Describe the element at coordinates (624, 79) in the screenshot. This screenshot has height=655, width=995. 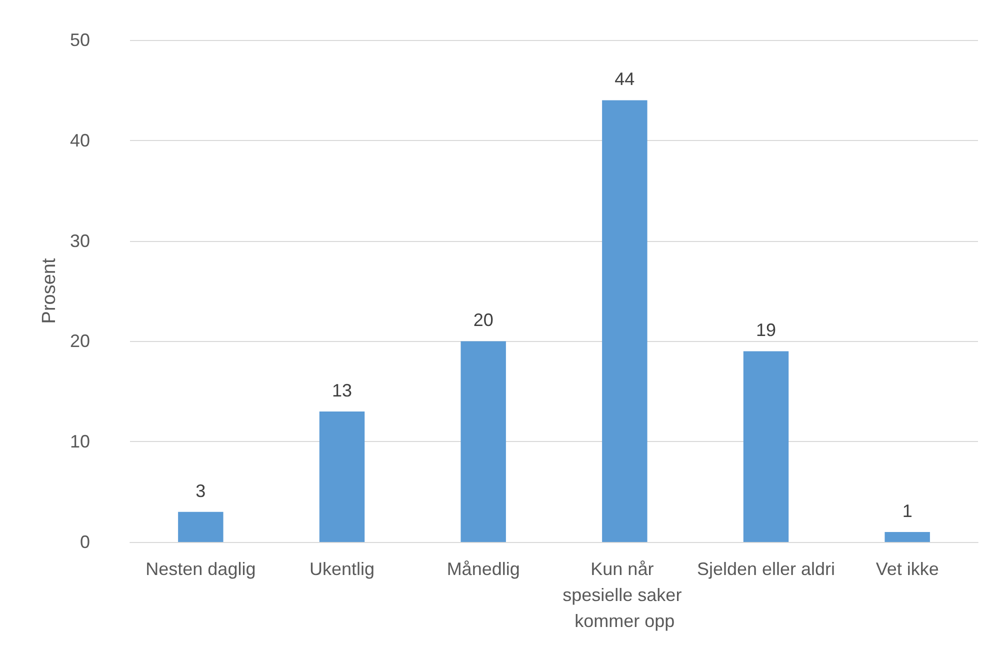
I see `data-label: 44` at that location.